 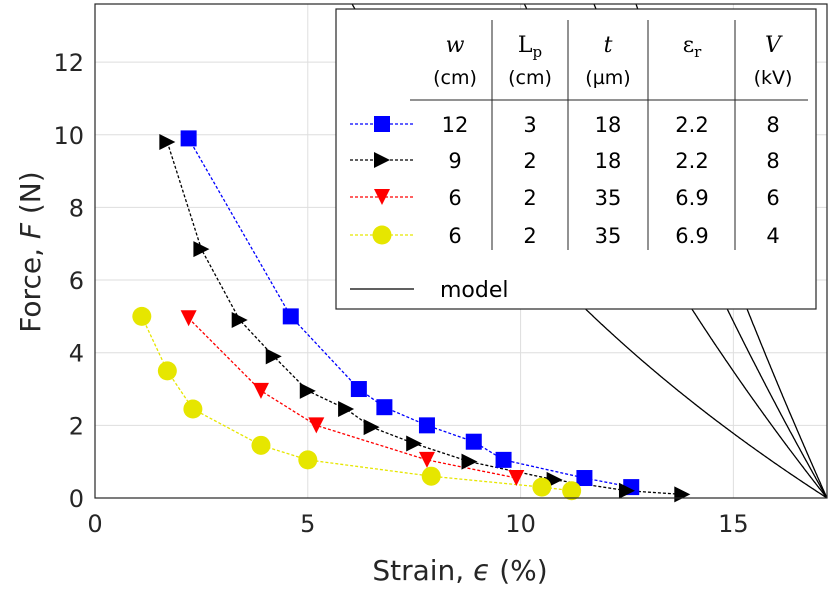 What do you see at coordinates (76, 354) in the screenshot?
I see `y-tick-label: 4` at bounding box center [76, 354].